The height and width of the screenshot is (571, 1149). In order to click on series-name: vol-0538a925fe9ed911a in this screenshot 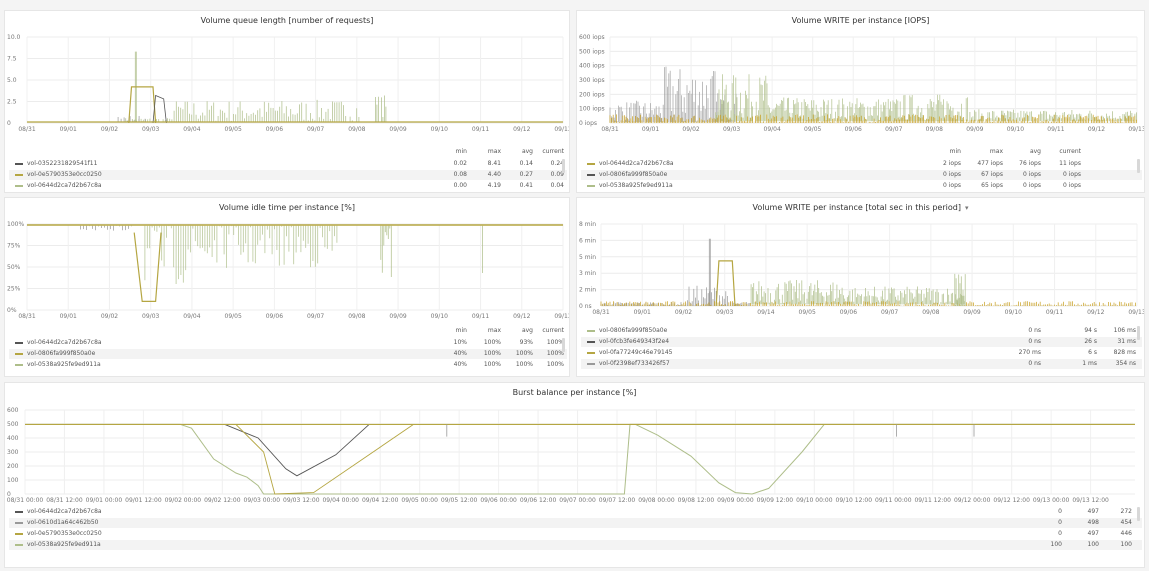, I will do `click(64, 364)`.